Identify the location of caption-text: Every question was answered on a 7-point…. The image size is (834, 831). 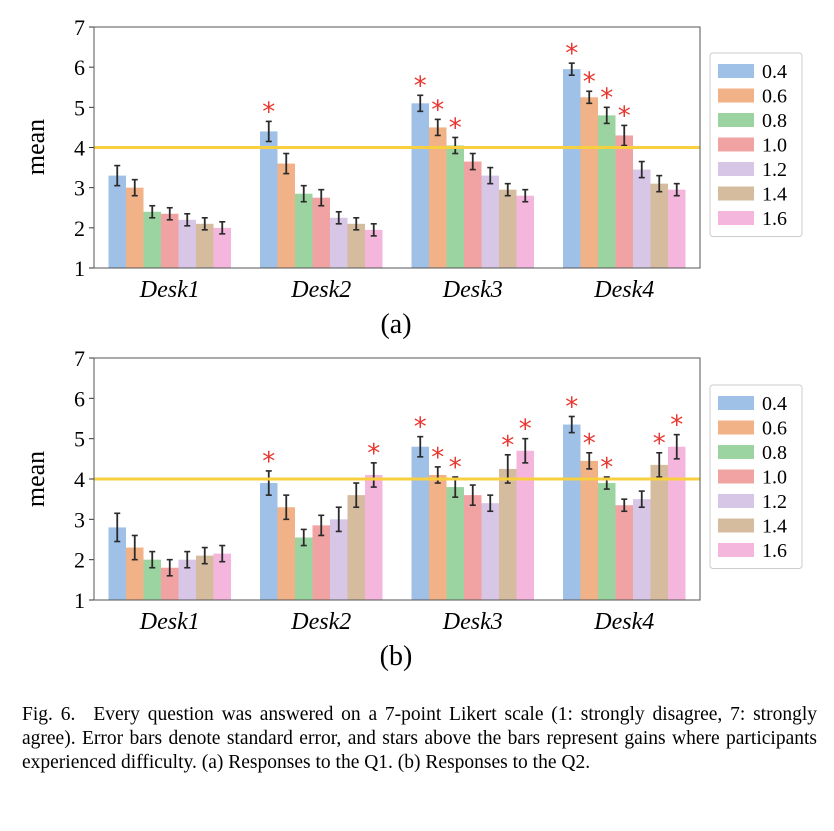
(420, 738).